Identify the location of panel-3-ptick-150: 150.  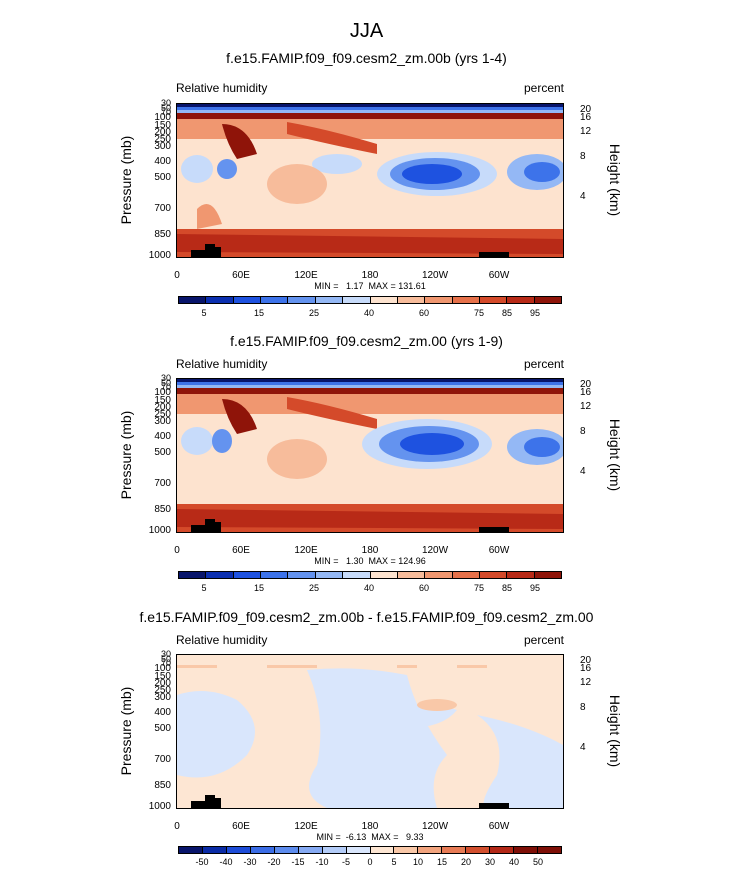
(162, 676).